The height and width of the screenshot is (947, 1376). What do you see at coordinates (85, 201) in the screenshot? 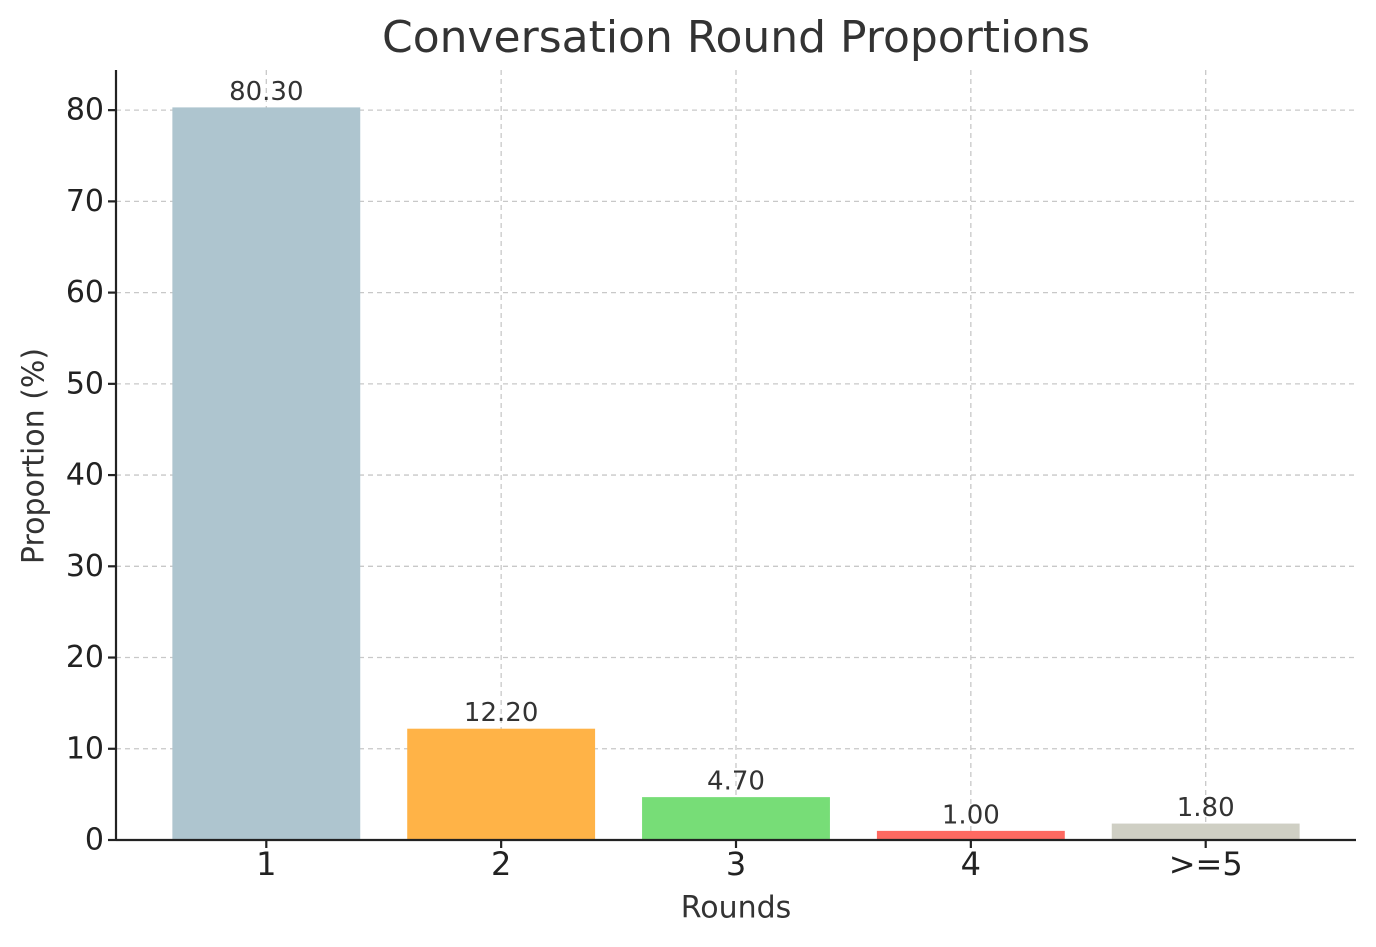
I see `y-tick-label: 70` at bounding box center [85, 201].